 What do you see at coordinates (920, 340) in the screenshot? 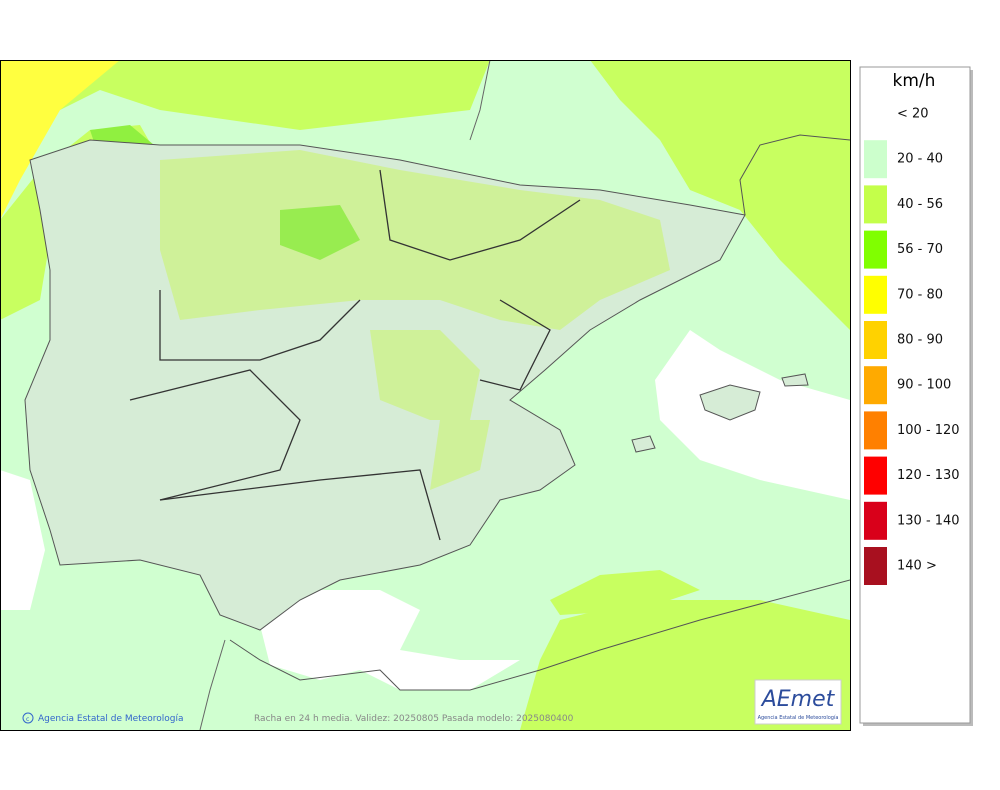
I see `legend-label: 80 - 90` at bounding box center [920, 340].